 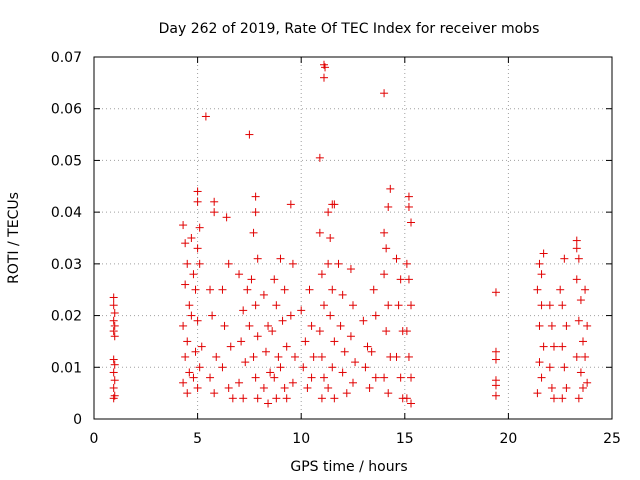 What do you see at coordinates (94, 439) in the screenshot?
I see `x-tick-label: 0` at bounding box center [94, 439].